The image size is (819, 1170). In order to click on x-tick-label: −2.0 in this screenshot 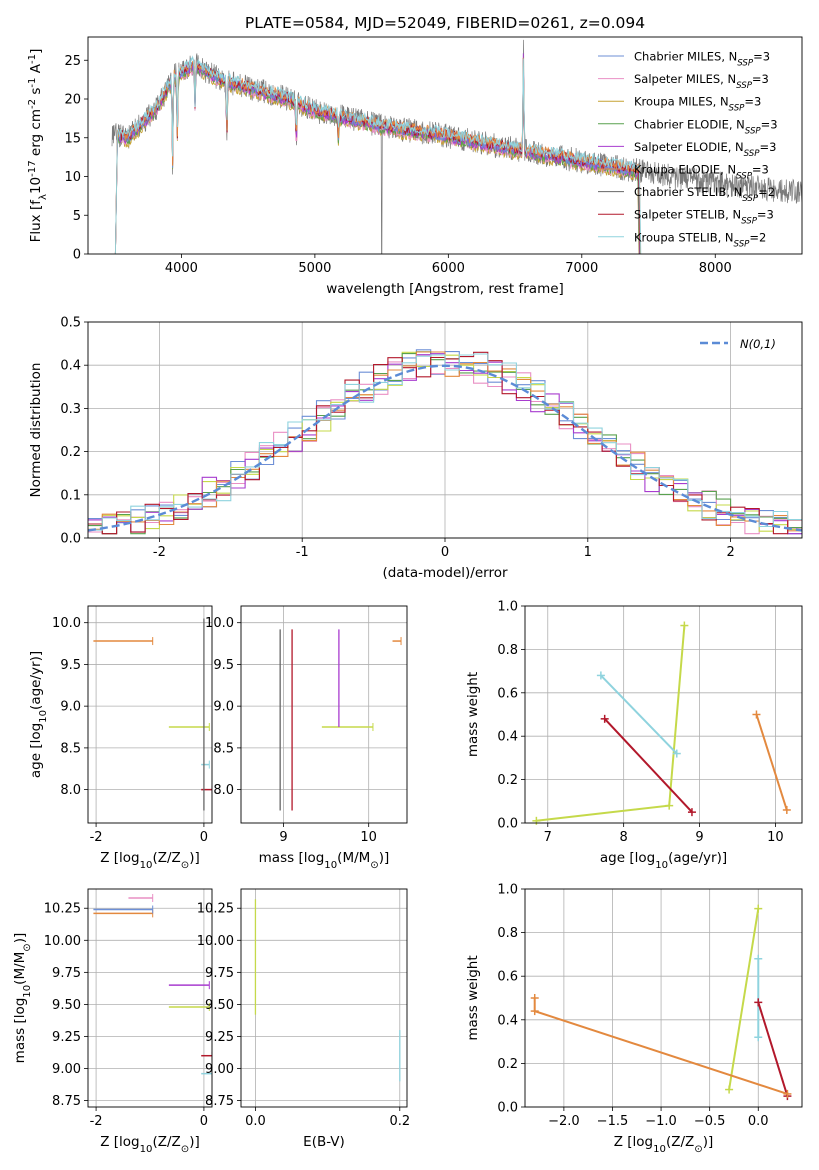, I will do `click(564, 1121)`.